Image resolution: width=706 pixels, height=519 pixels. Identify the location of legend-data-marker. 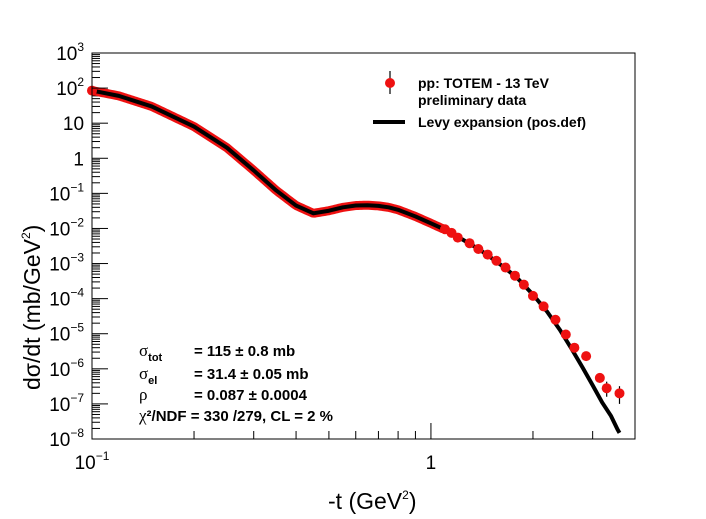
(390, 83).